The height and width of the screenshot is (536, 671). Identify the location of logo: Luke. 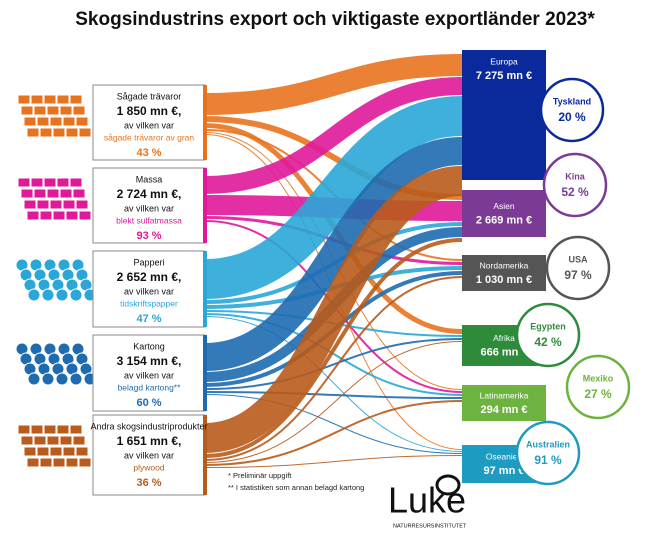
(427, 500).